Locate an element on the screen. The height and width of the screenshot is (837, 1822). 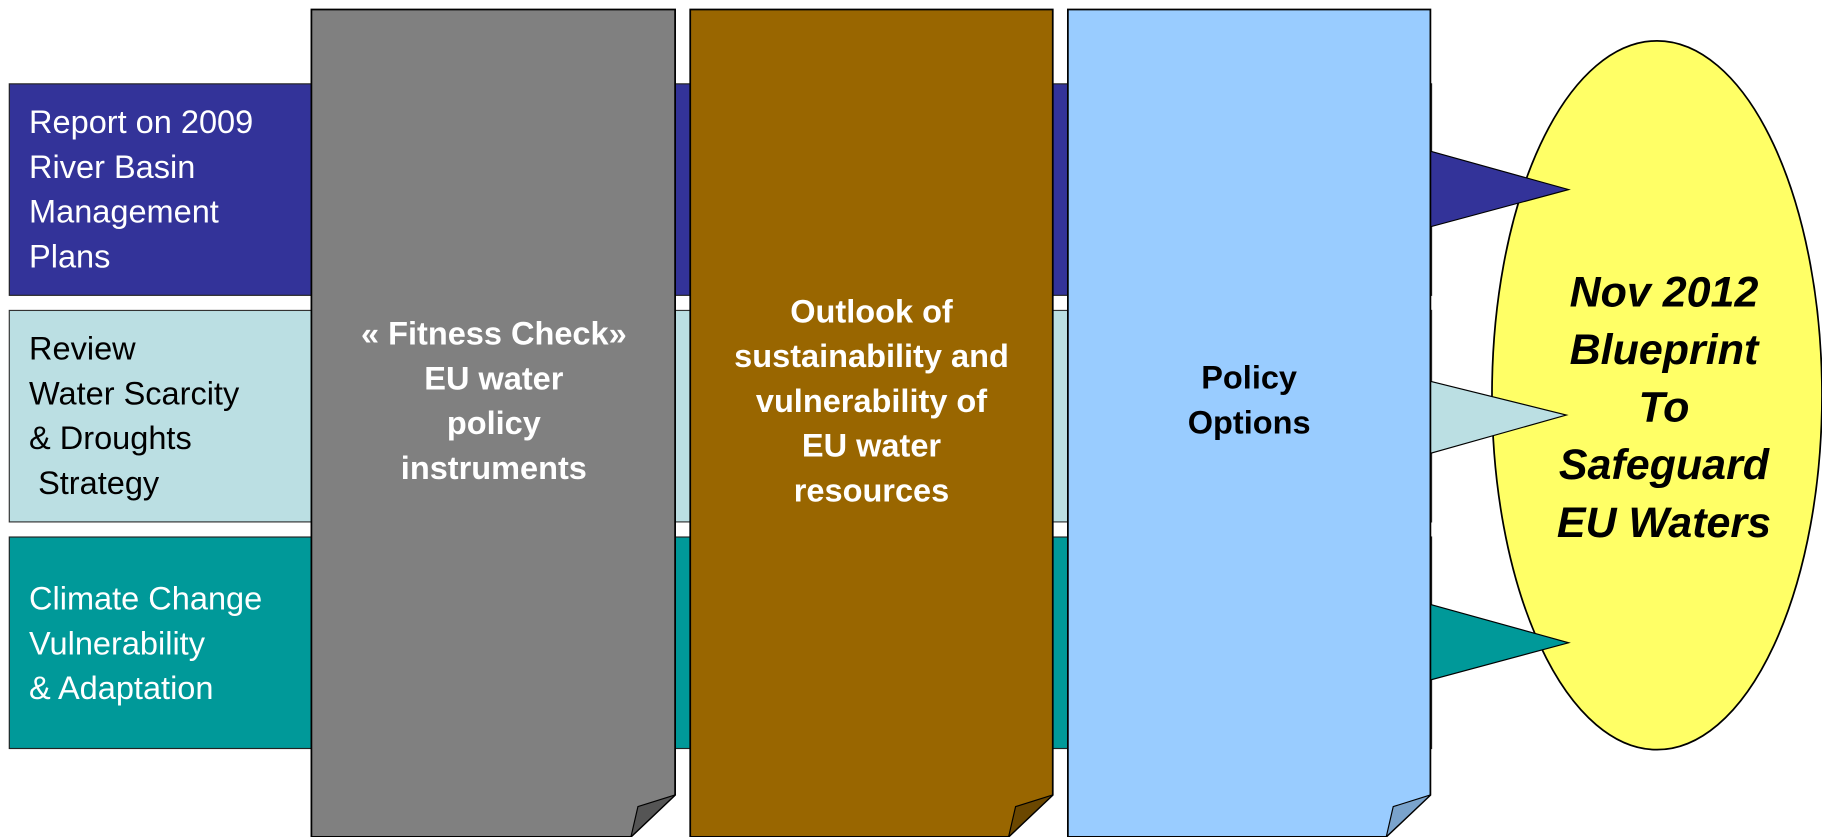
row-label: Climate Change is located at coordinates (145, 599).